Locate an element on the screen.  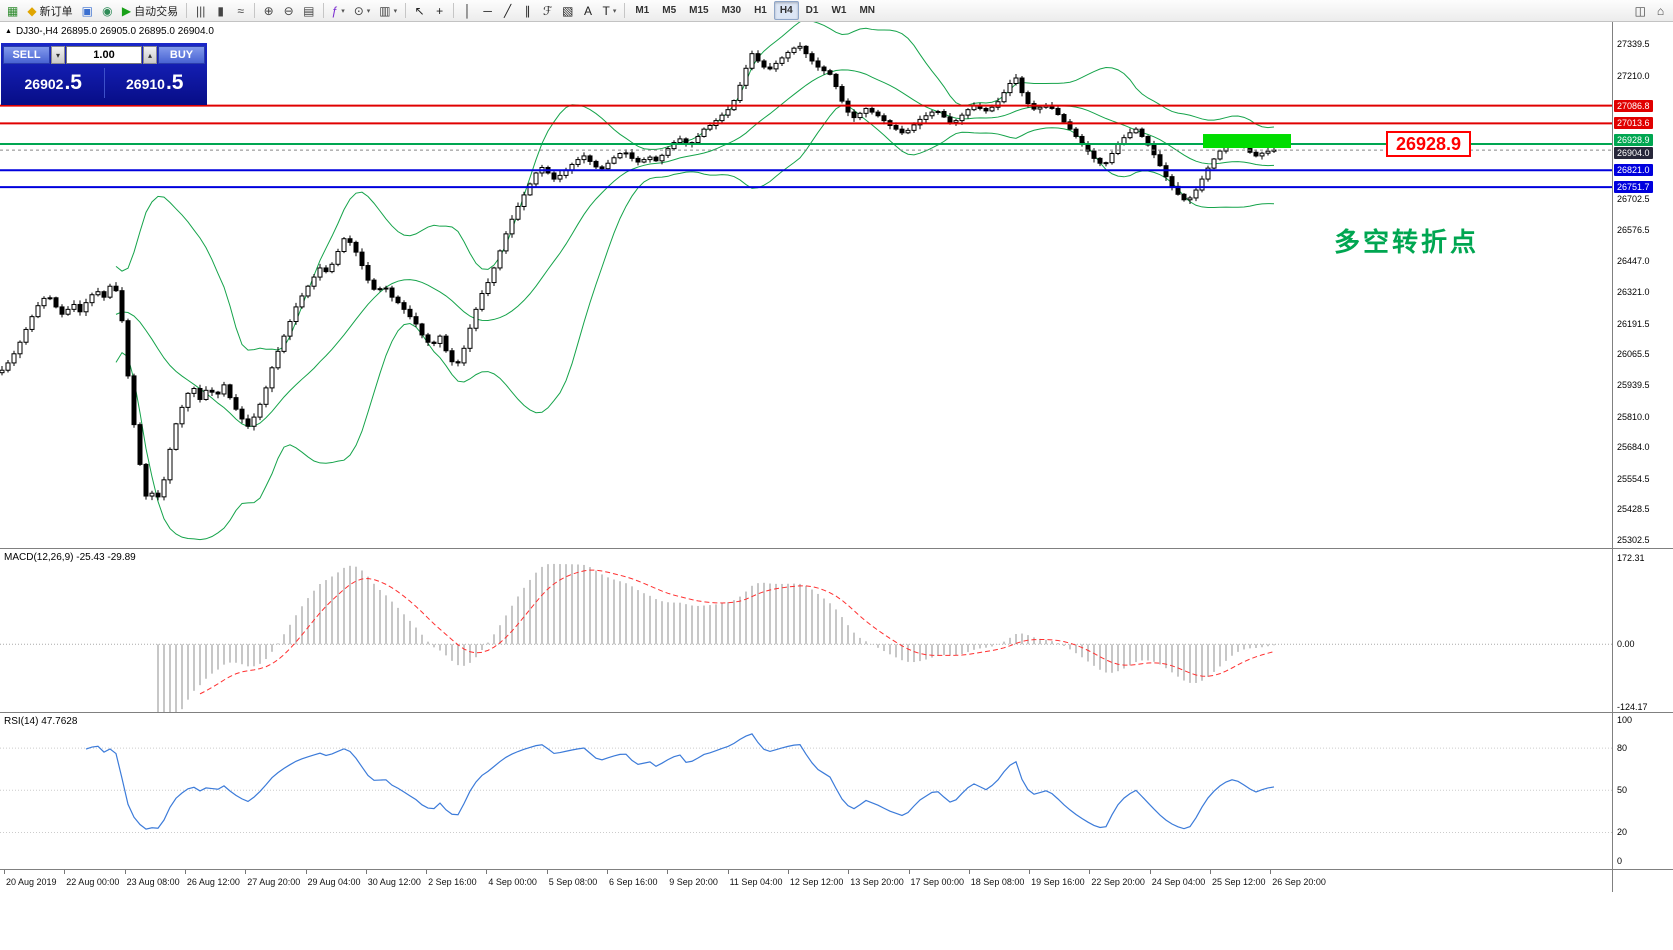
new-chart-icon: ▦ is located at coordinates (13, 10).